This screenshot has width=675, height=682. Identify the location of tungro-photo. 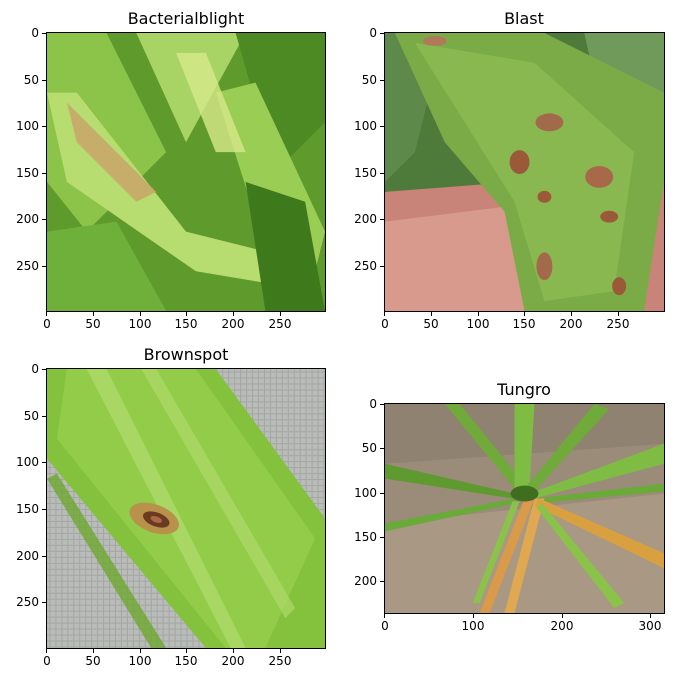
(524, 508).